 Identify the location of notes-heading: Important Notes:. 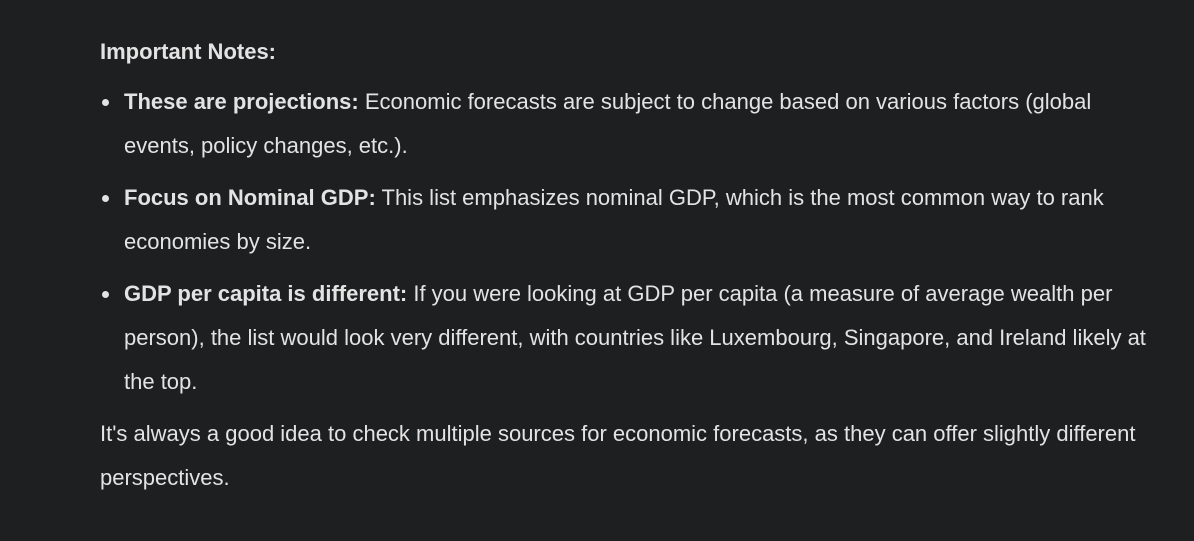
(188, 51).